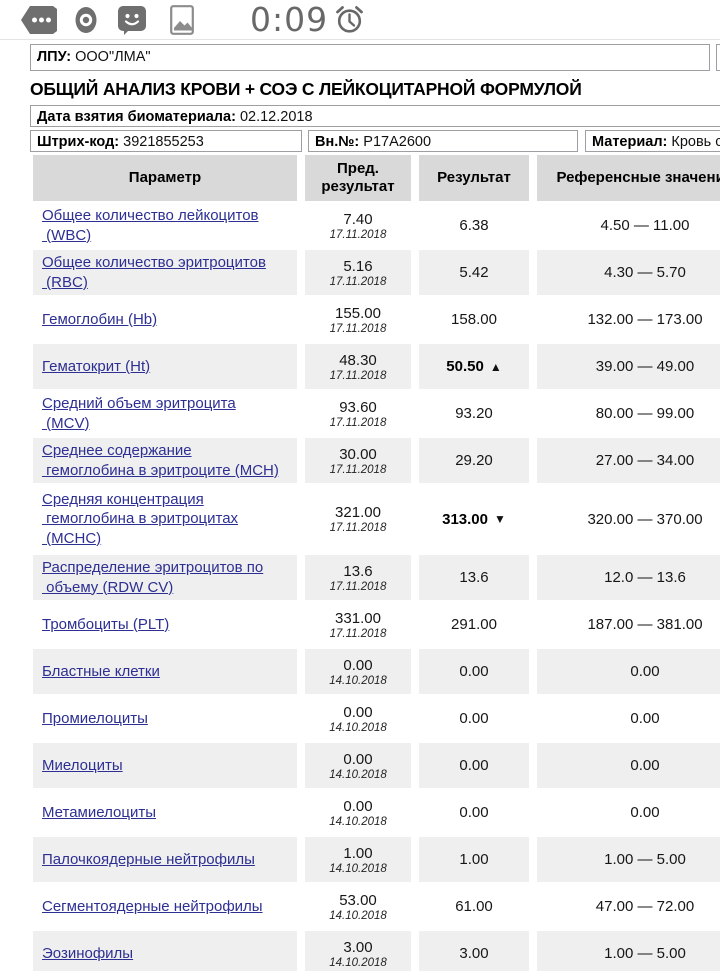  Describe the element at coordinates (645, 519) in the screenshot. I see `reference-range-value: 320.00 — 370.00` at that location.